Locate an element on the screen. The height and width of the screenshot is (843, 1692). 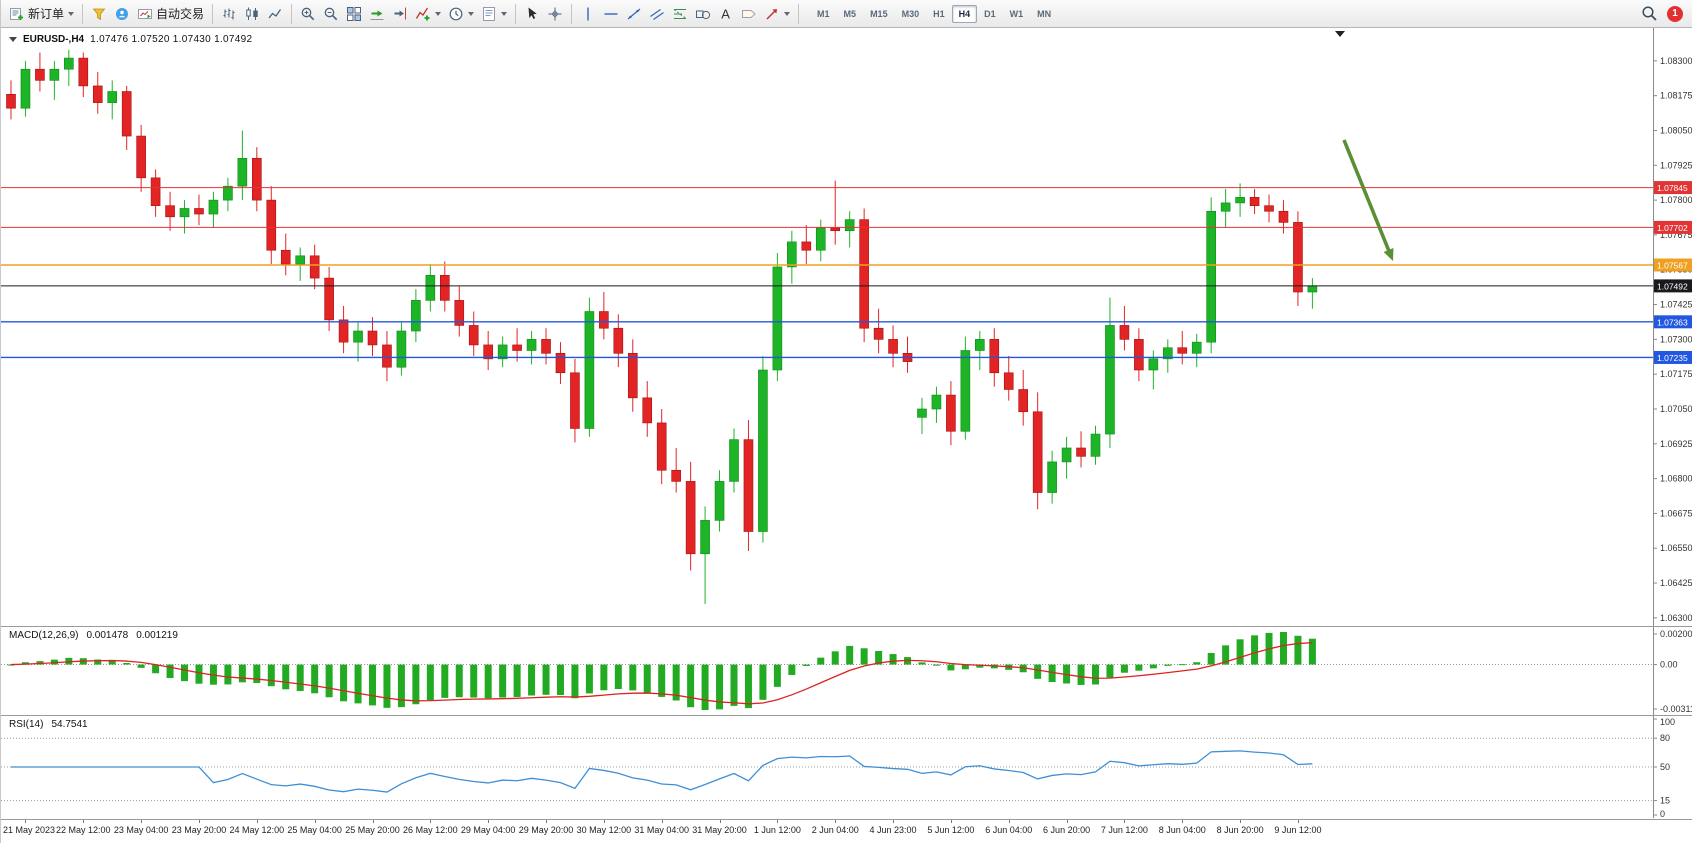
line-chart-button is located at coordinates (275, 14).